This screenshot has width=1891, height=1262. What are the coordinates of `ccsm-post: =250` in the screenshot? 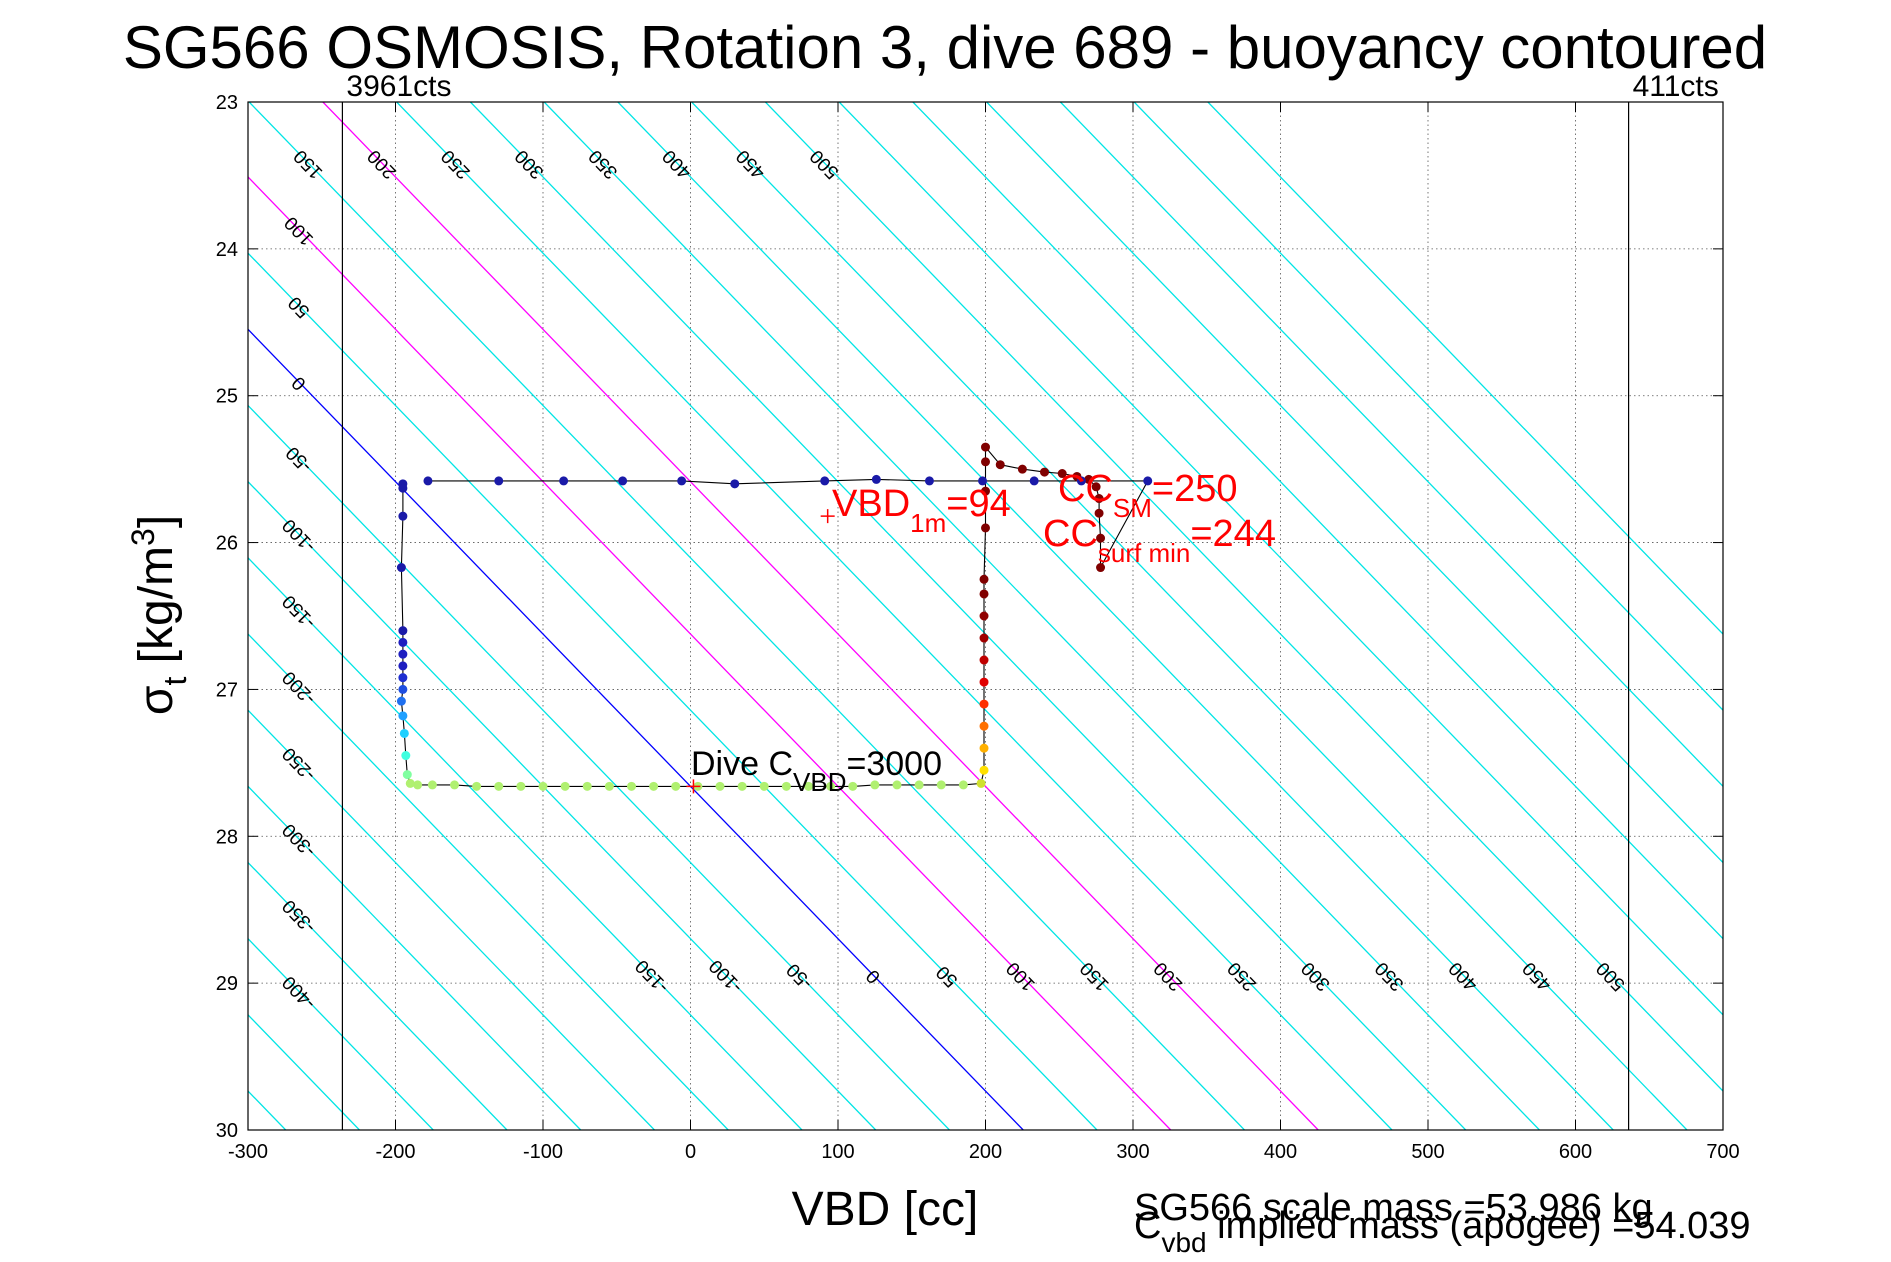 It's located at (1195, 489).